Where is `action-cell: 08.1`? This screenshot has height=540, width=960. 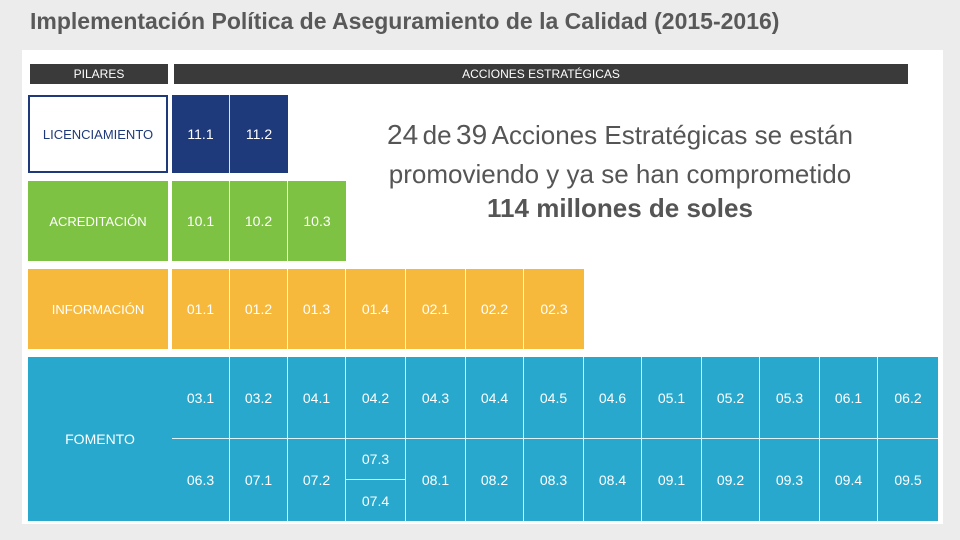 action-cell: 08.1 is located at coordinates (436, 480).